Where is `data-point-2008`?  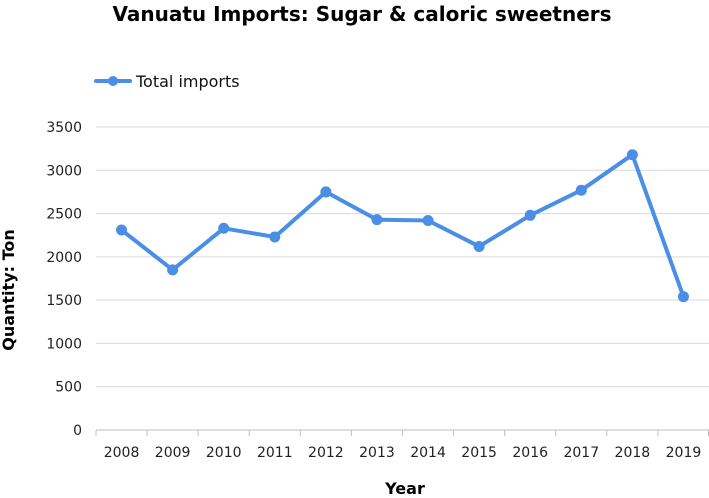 data-point-2008 is located at coordinates (122, 230).